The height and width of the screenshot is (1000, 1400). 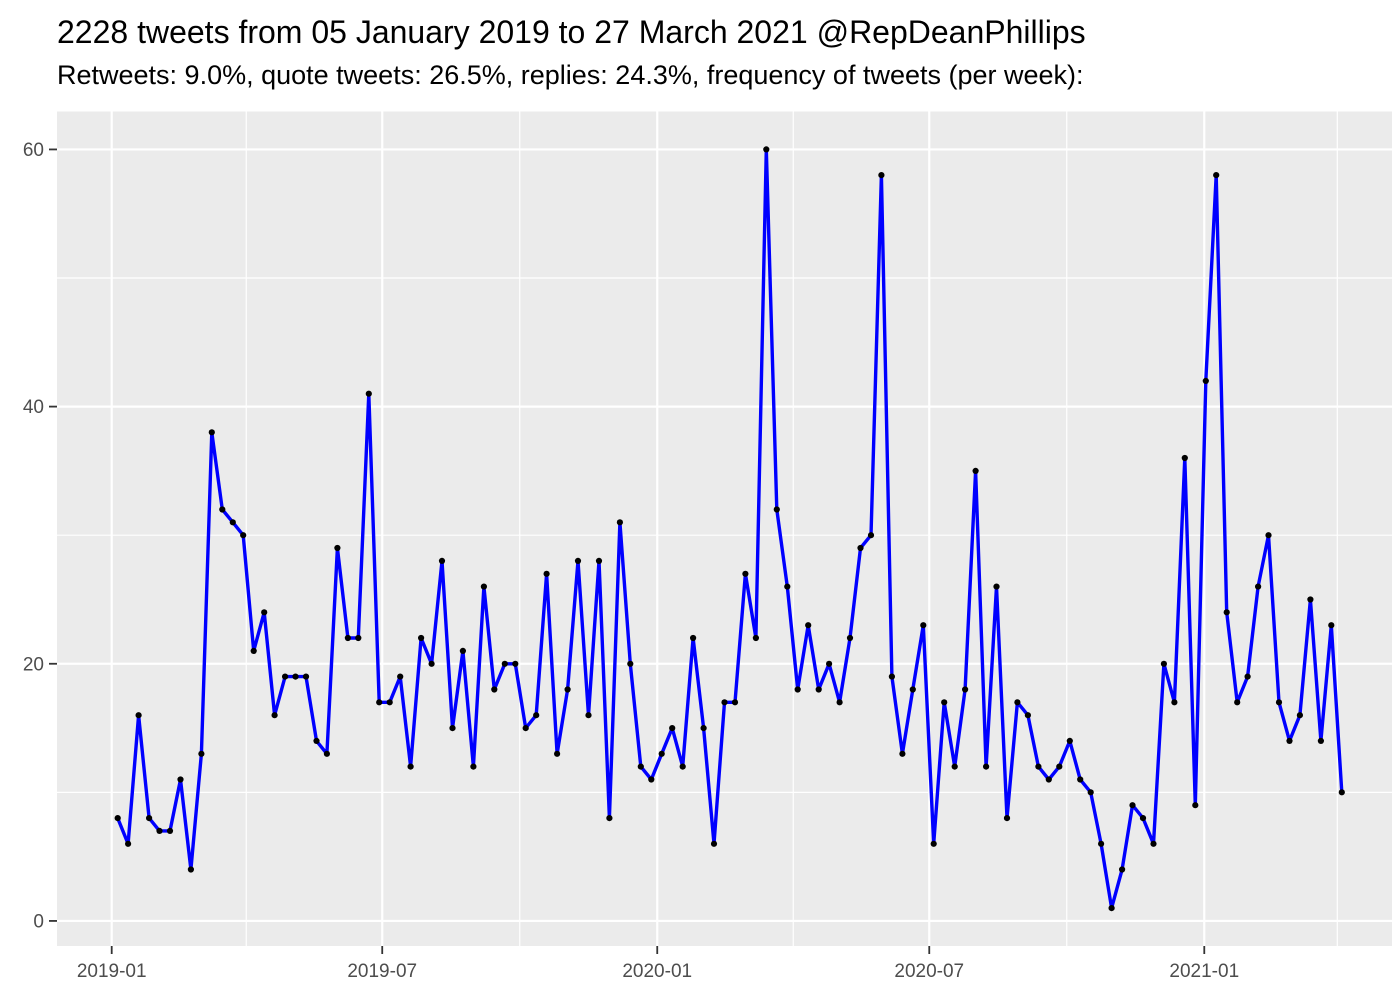 What do you see at coordinates (1204, 971) in the screenshot?
I see `x-axis-label: 2021-01` at bounding box center [1204, 971].